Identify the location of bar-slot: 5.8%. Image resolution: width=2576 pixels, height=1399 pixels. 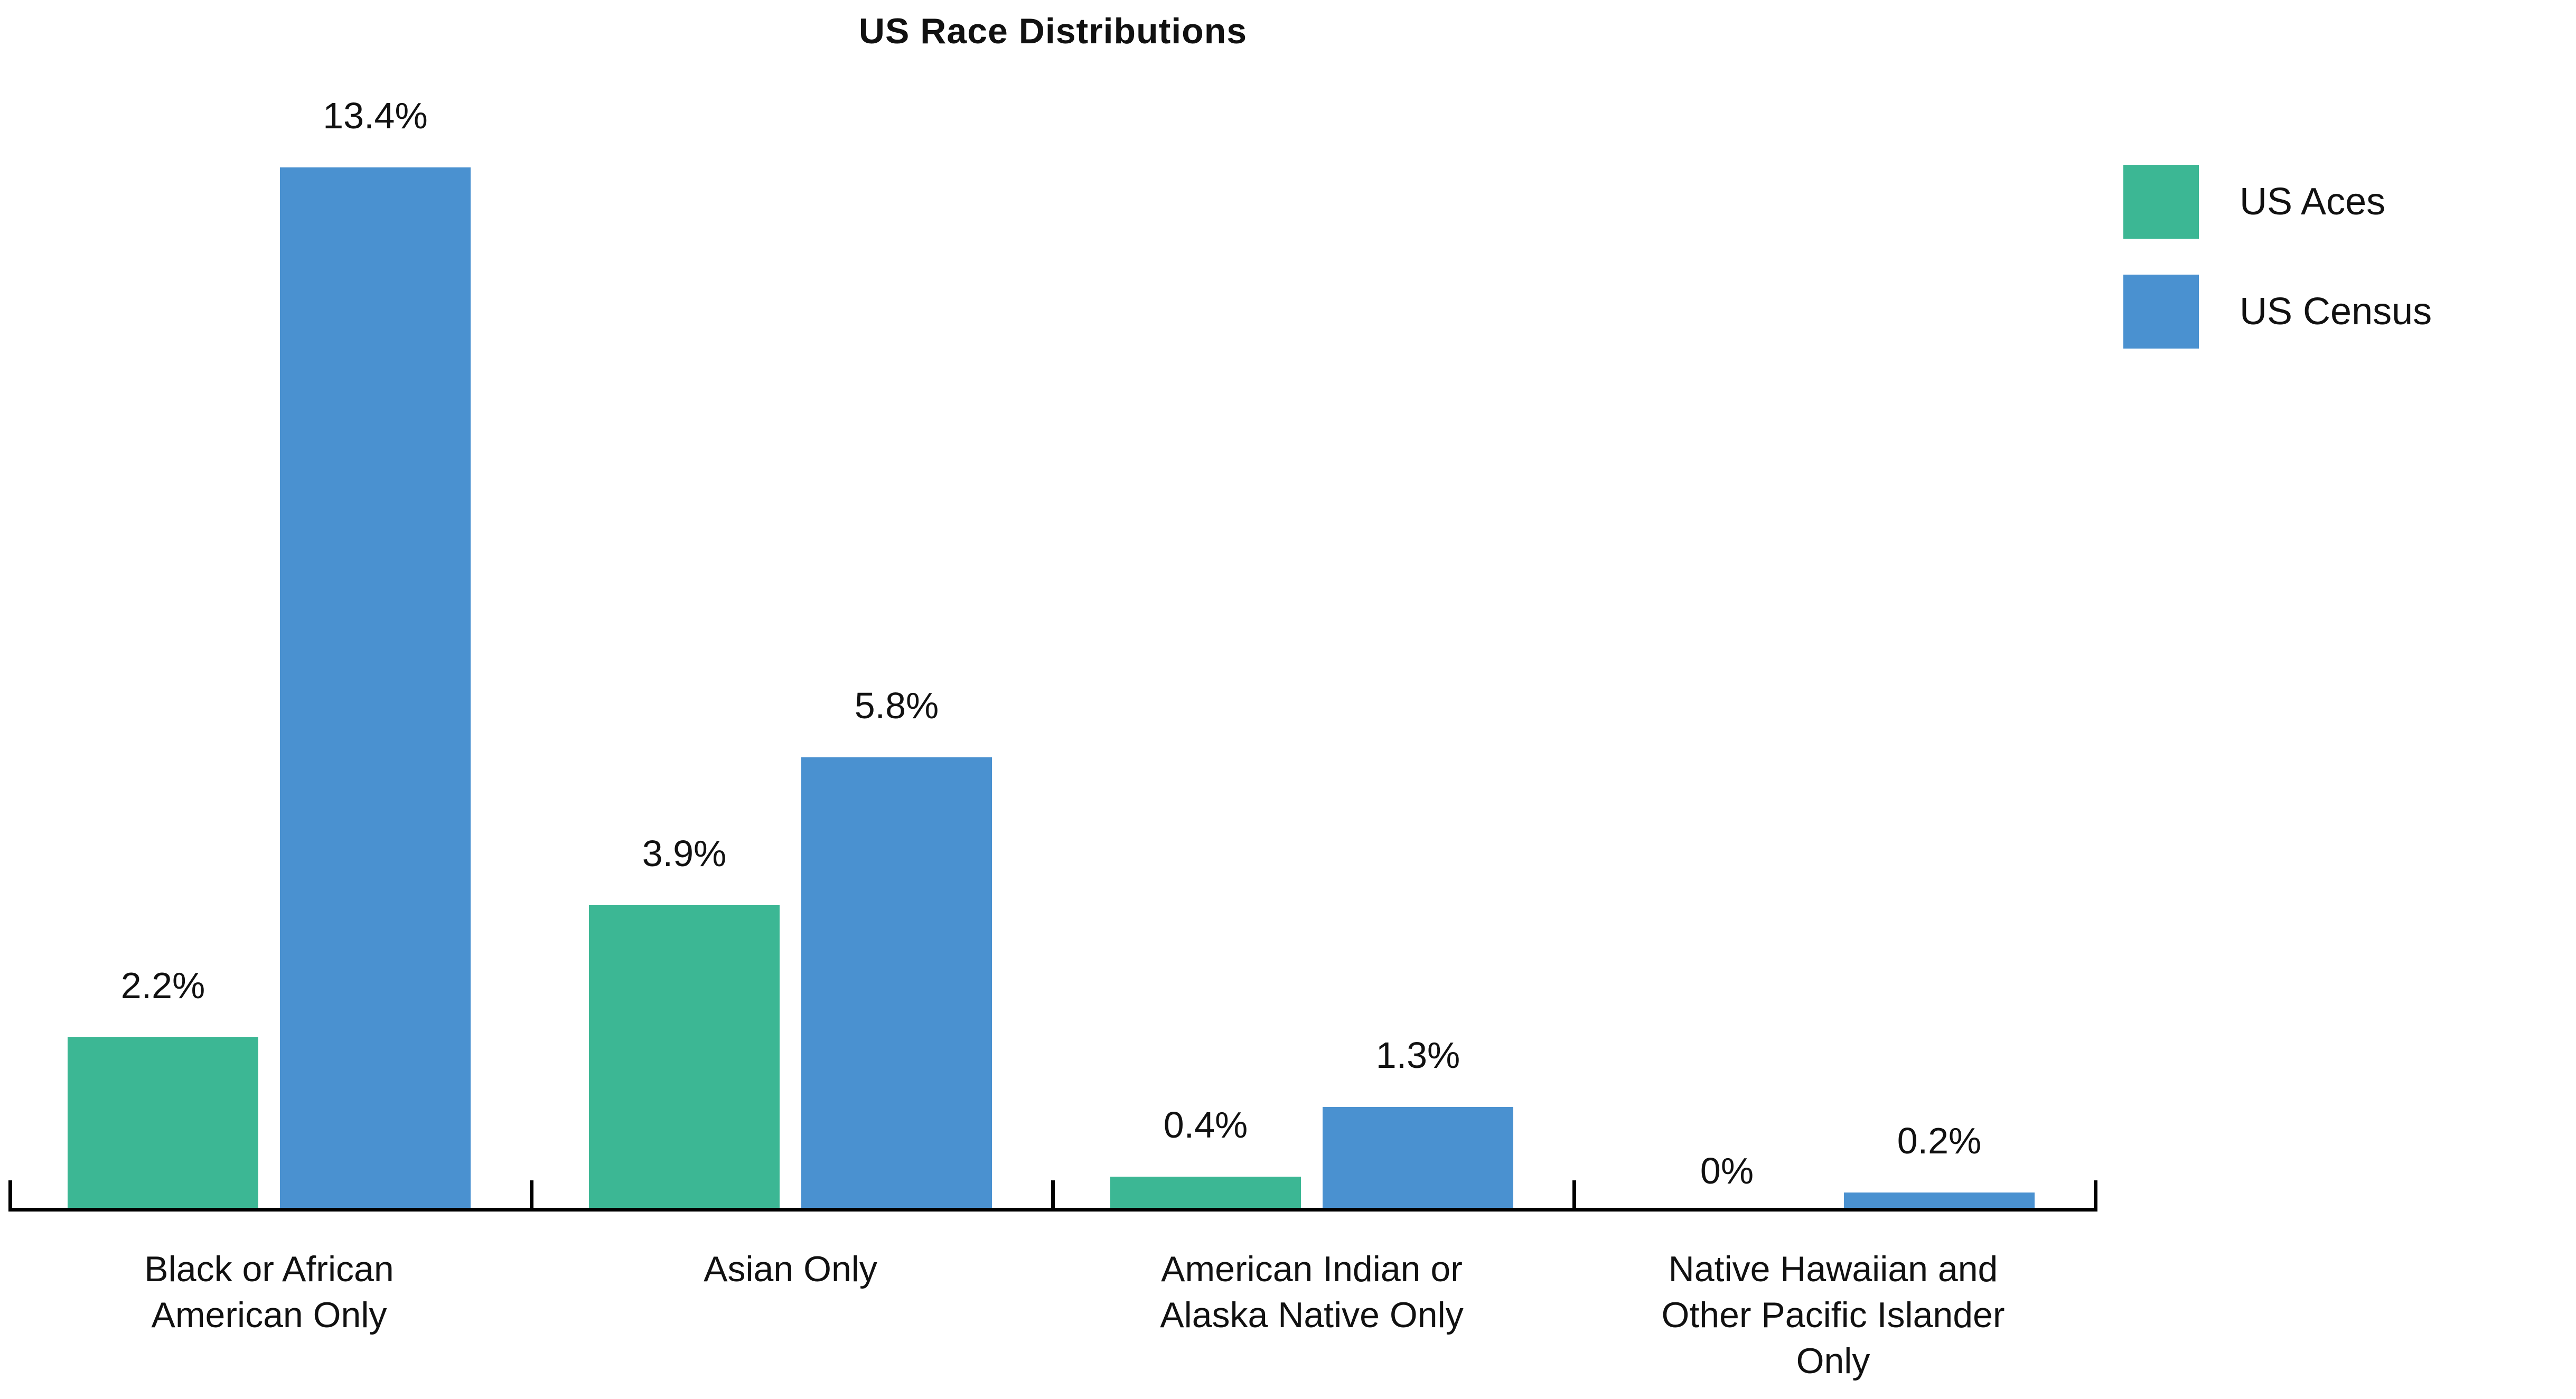
(896, 604).